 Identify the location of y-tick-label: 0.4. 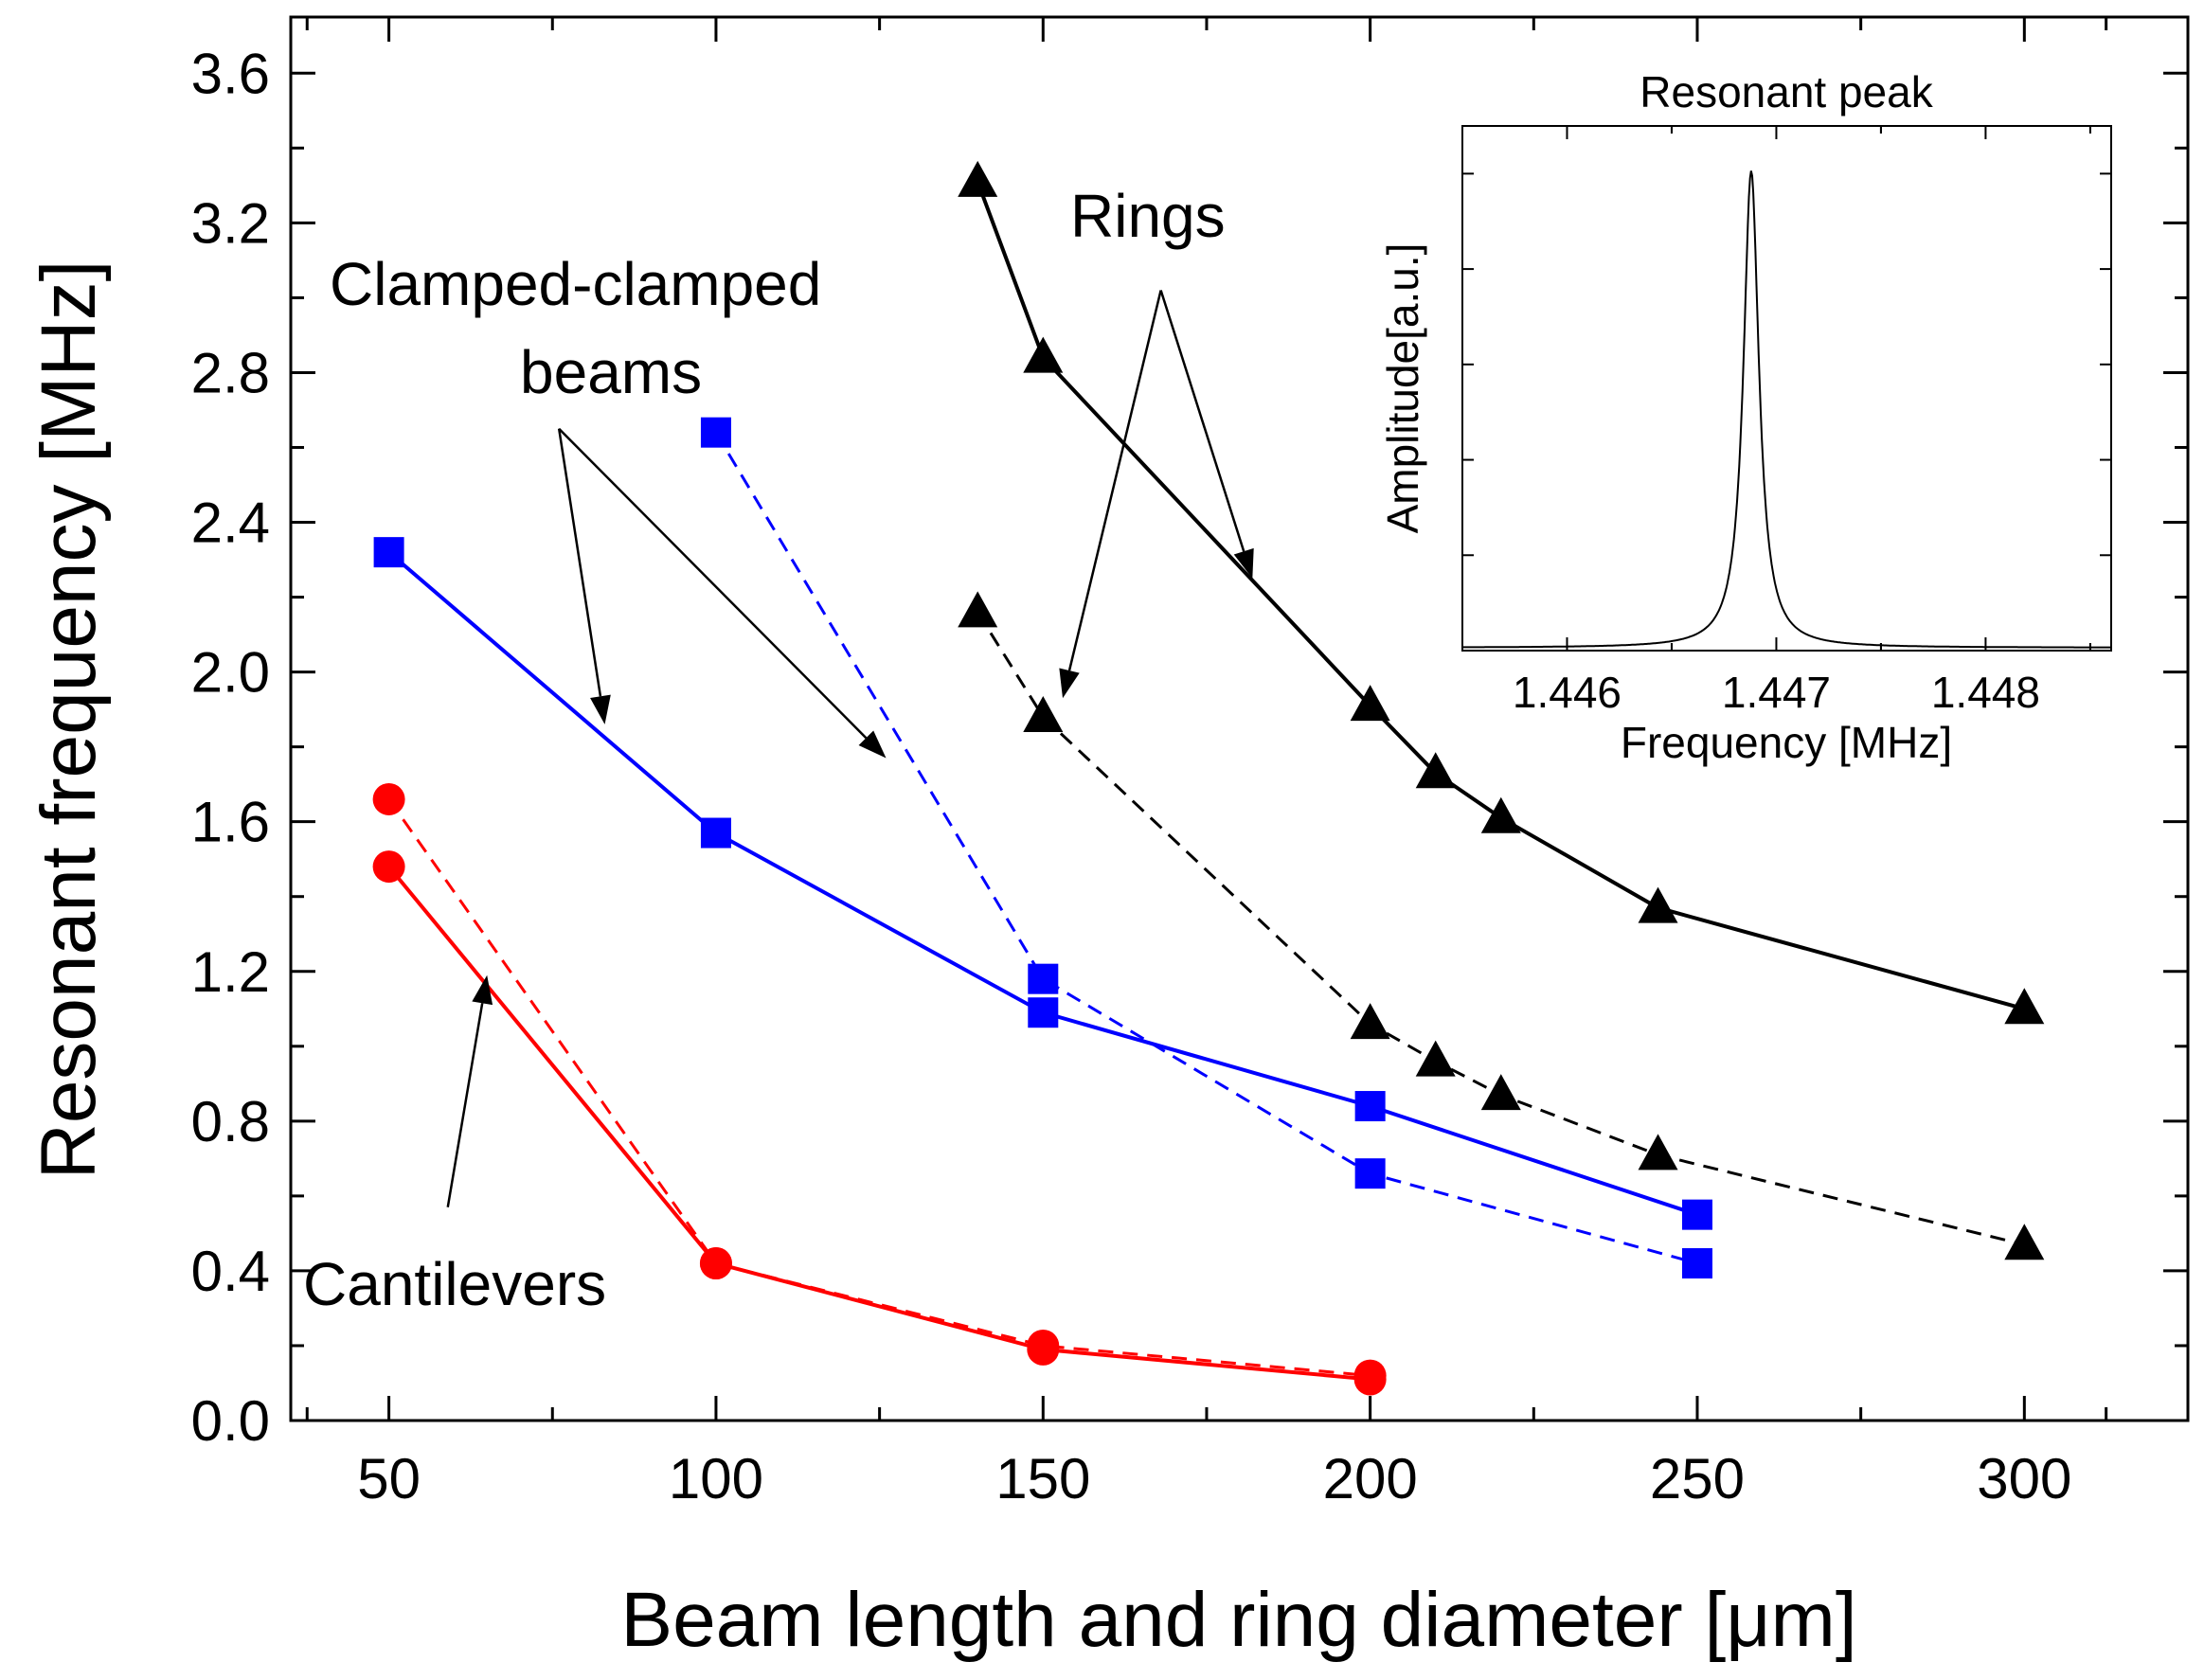
(230, 1271).